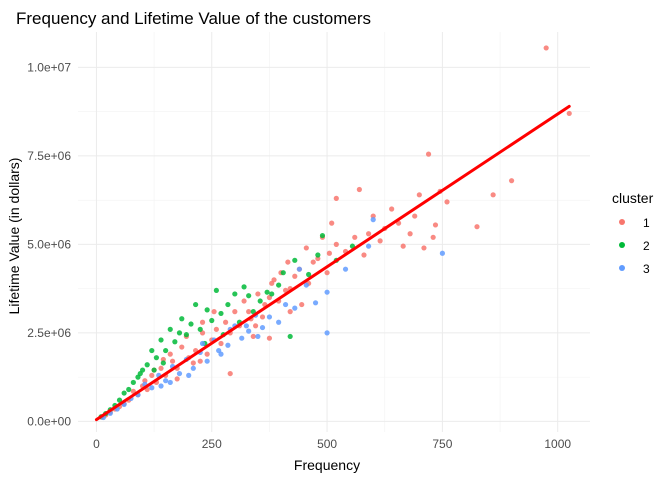 The width and height of the screenshot is (672, 485). I want to click on x-tick-label: 750, so click(442, 444).